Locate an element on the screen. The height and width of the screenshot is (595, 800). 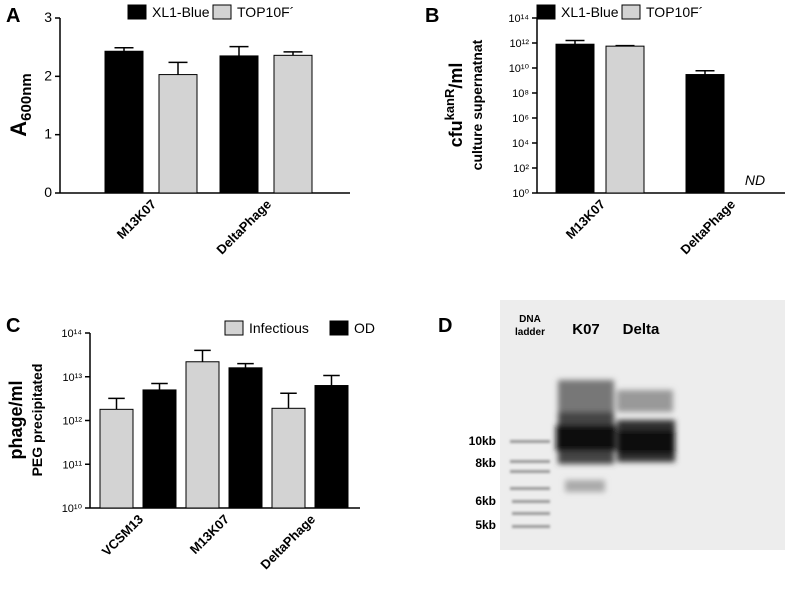
y-axis-label-2: culture supernatnat is located at coordinates (477, 104).